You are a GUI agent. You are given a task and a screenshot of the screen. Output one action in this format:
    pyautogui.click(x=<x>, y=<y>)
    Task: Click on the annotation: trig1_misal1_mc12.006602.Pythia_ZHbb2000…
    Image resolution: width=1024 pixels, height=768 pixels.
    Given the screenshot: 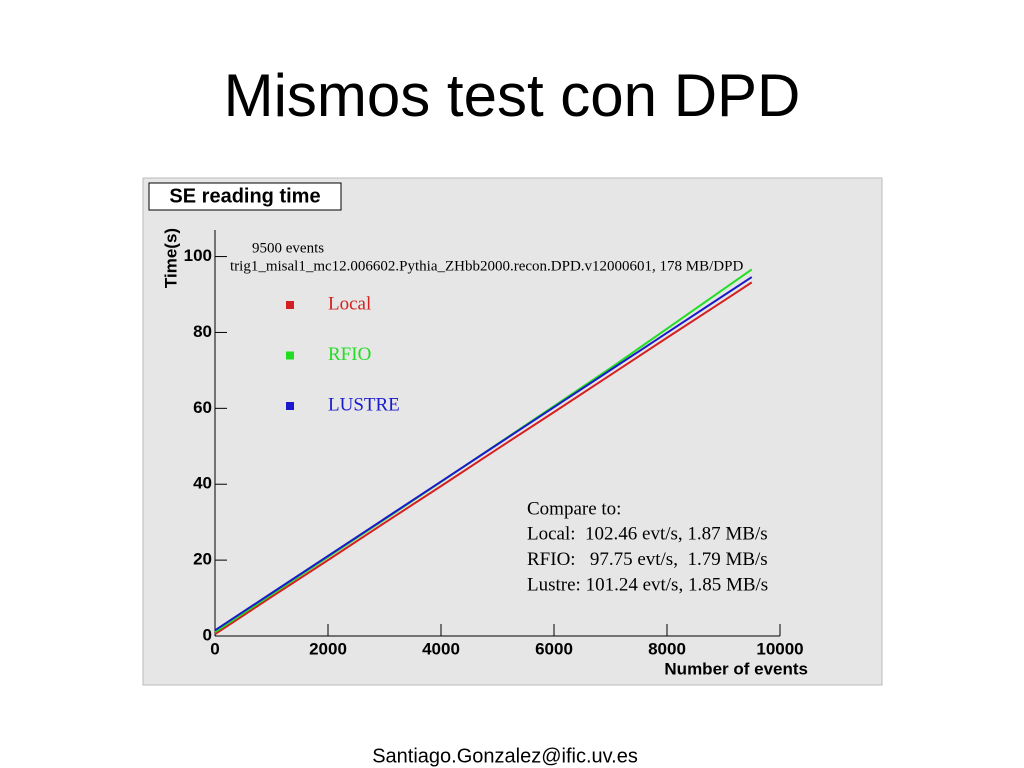 What is the action you would take?
    pyautogui.click(x=486, y=266)
    